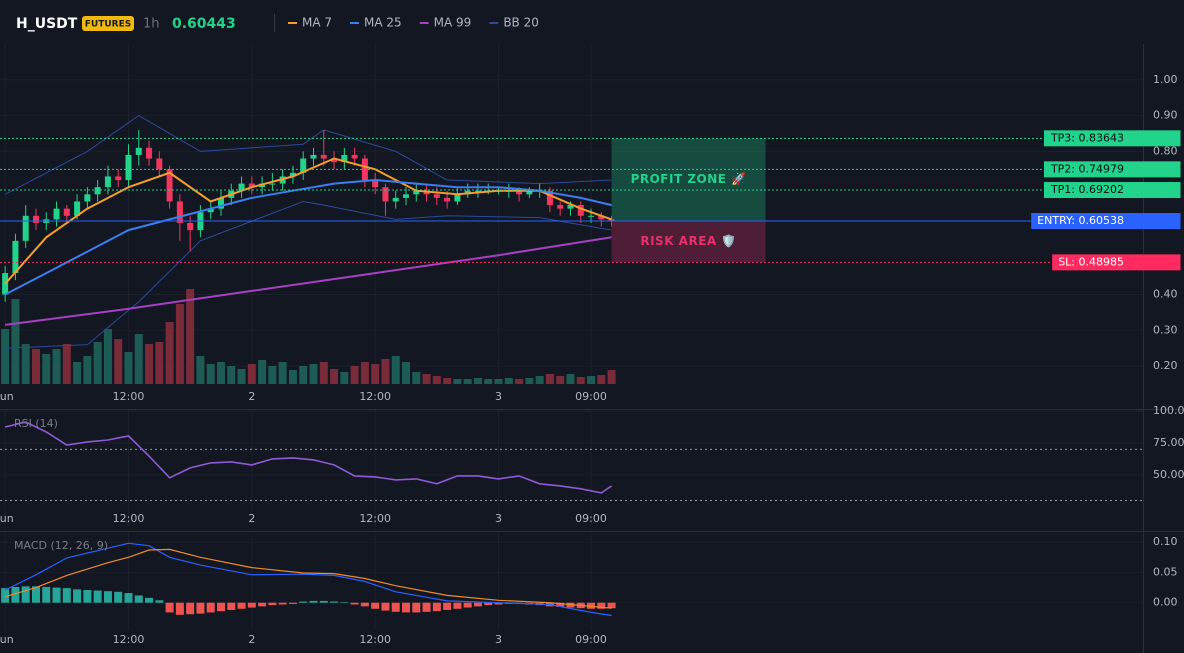 The image size is (1184, 653). What do you see at coordinates (688, 180) in the screenshot?
I see `zone` at bounding box center [688, 180].